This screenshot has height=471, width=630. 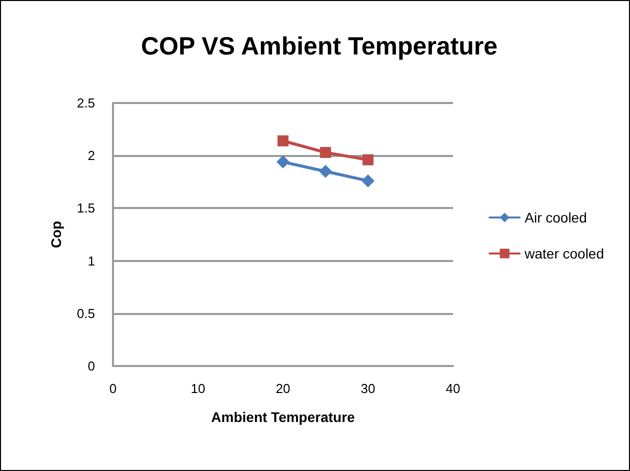 What do you see at coordinates (85, 313) in the screenshot?
I see `y-tick-label: 0.5` at bounding box center [85, 313].